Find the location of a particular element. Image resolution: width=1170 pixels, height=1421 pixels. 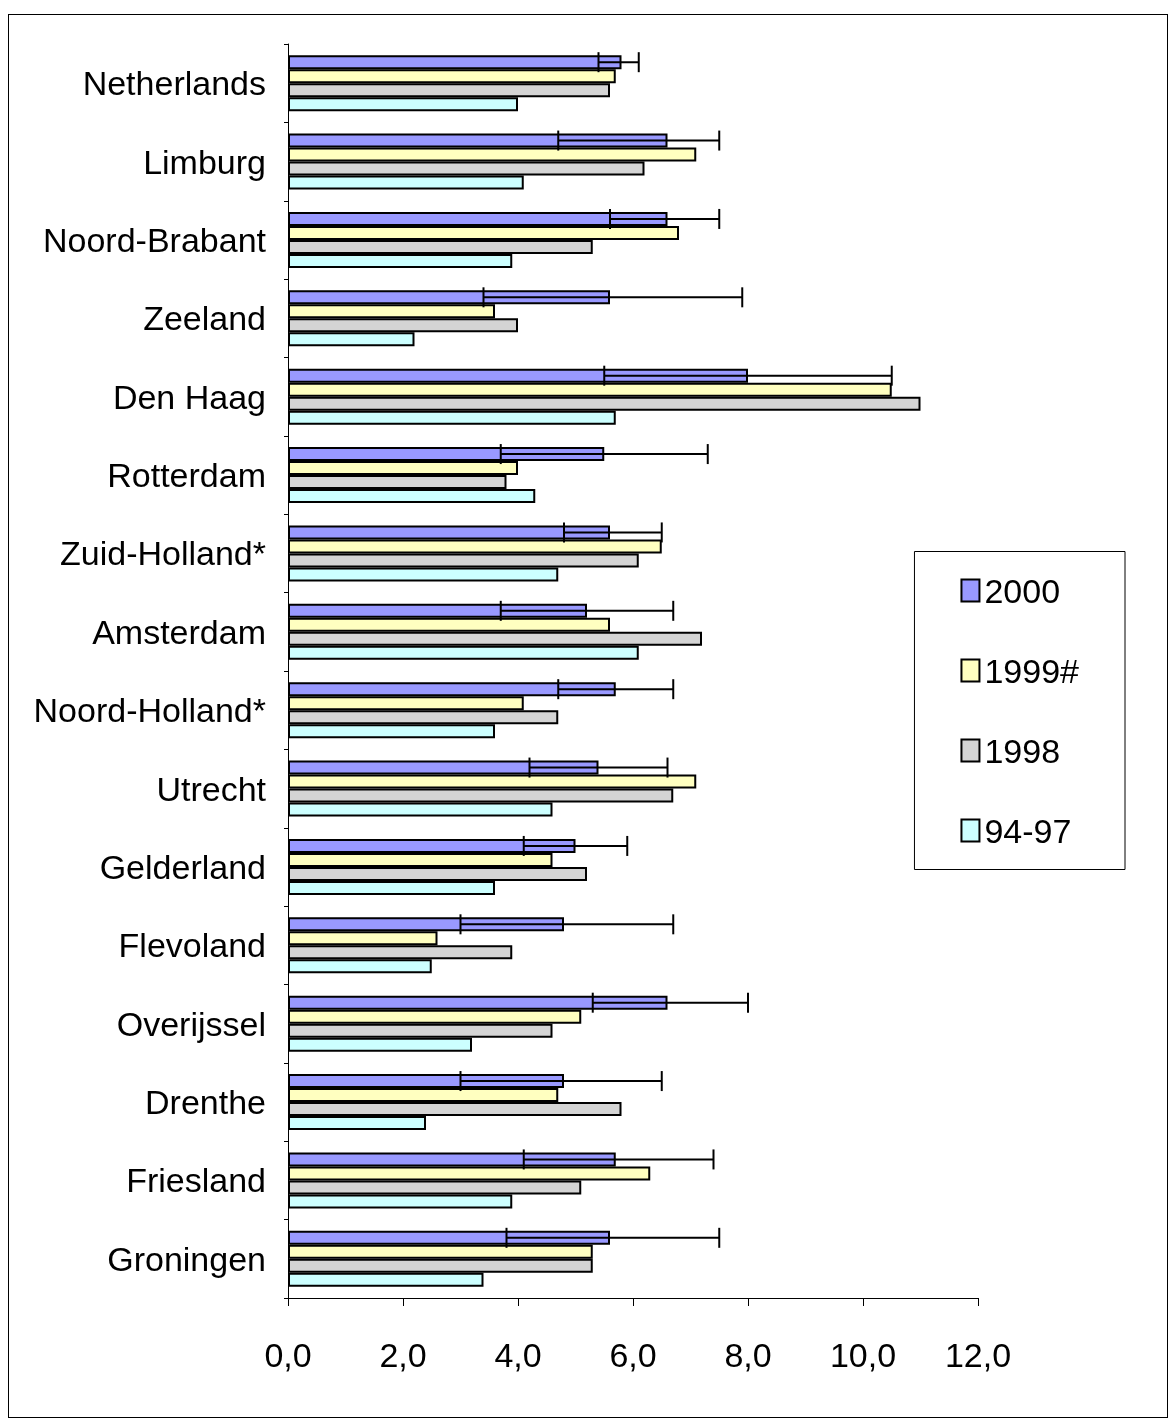

y-tick-label: Utrecht is located at coordinates (211, 788).